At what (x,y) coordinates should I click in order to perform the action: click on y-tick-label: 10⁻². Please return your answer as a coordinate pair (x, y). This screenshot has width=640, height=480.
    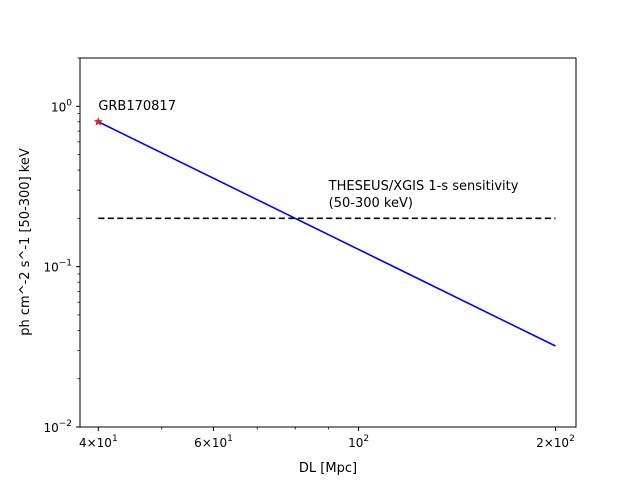
    Looking at the image, I should click on (57, 427).